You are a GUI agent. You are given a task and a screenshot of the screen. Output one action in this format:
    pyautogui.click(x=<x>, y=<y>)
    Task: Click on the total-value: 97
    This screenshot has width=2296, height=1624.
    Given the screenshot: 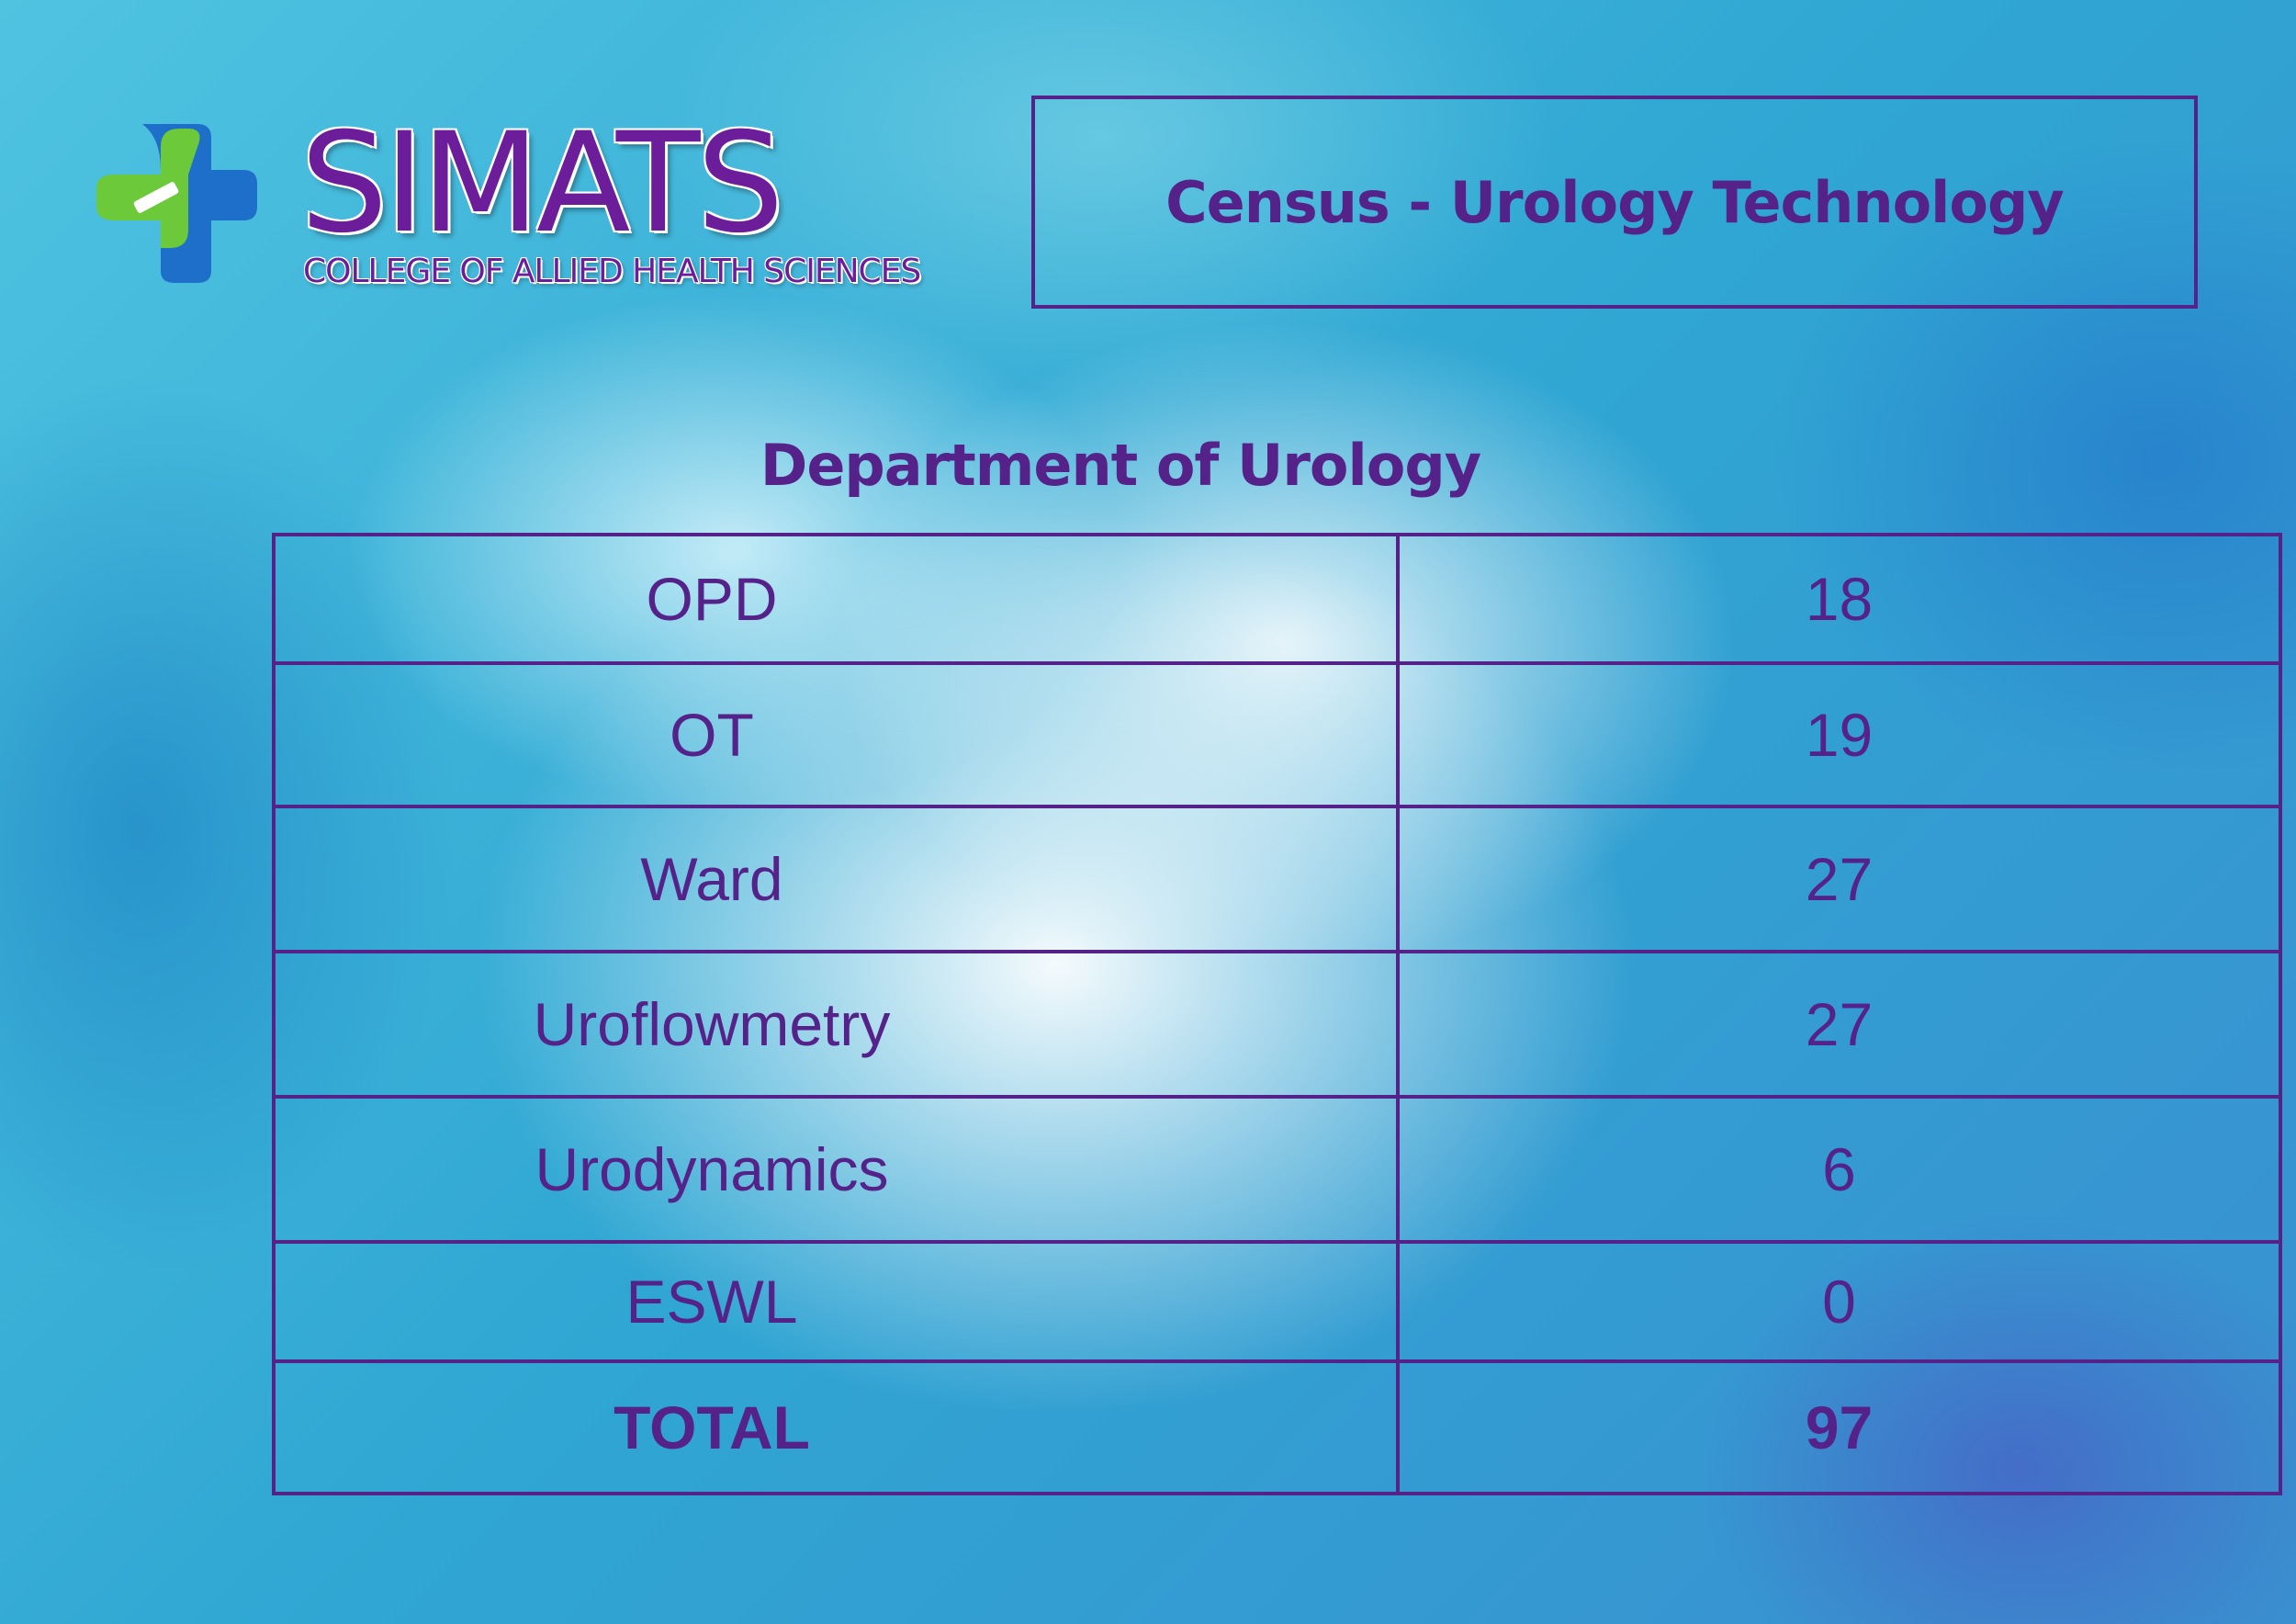 What is the action you would take?
    pyautogui.click(x=1839, y=1427)
    